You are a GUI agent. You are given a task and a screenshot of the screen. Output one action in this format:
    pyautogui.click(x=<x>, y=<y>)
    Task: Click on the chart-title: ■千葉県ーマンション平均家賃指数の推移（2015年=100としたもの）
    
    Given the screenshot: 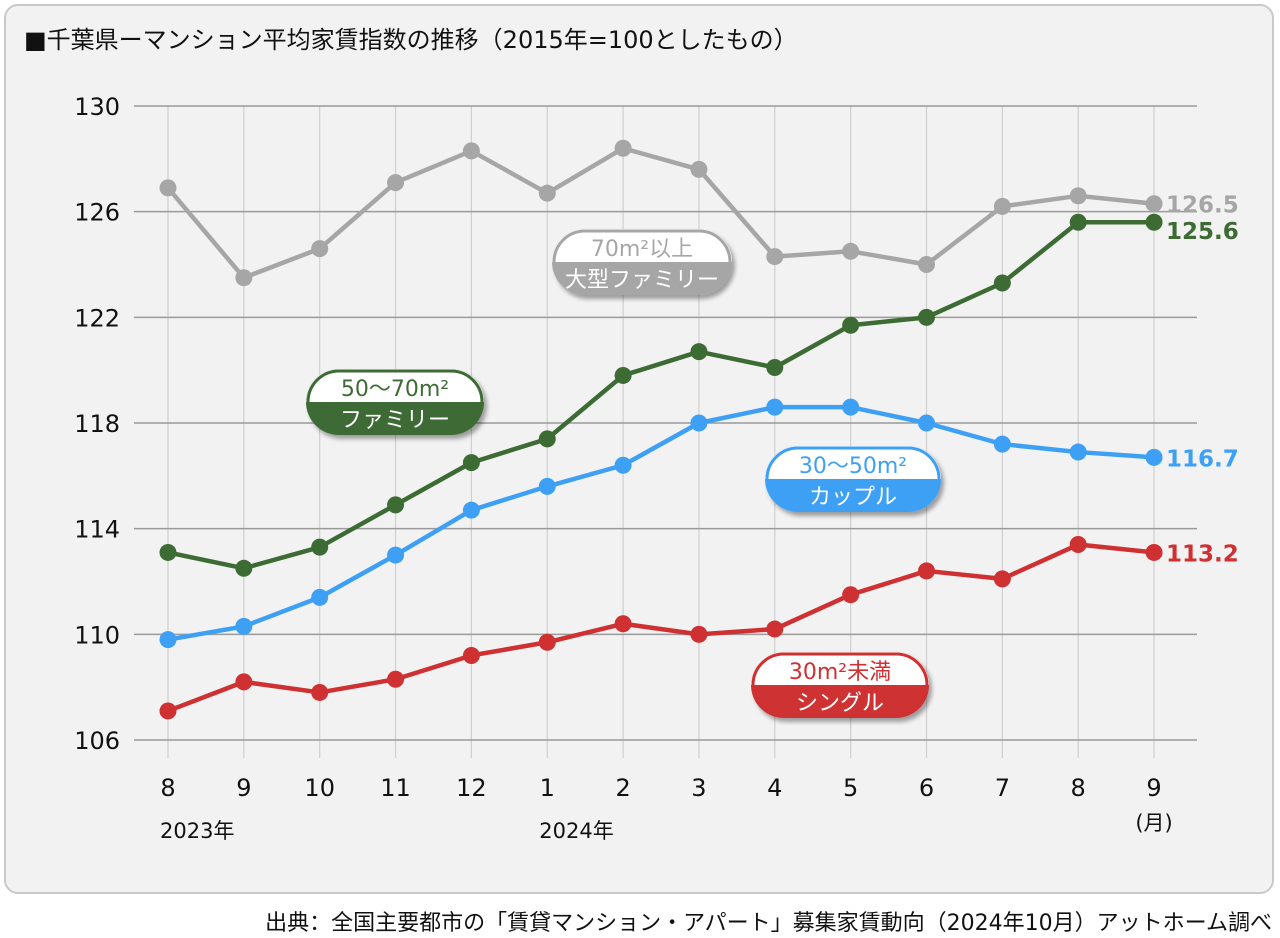 What is the action you would take?
    pyautogui.click(x=411, y=40)
    